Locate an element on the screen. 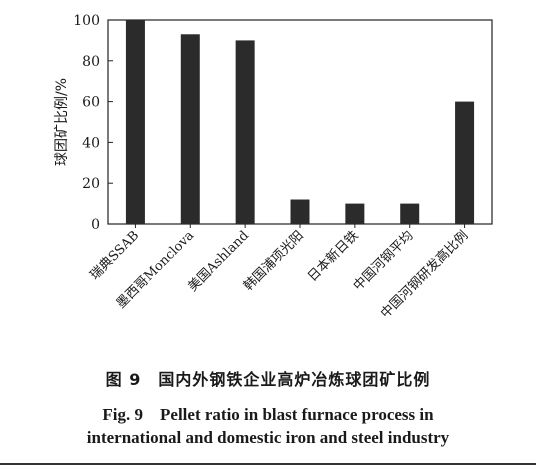  y-tick-label: 0 is located at coordinates (95, 225).